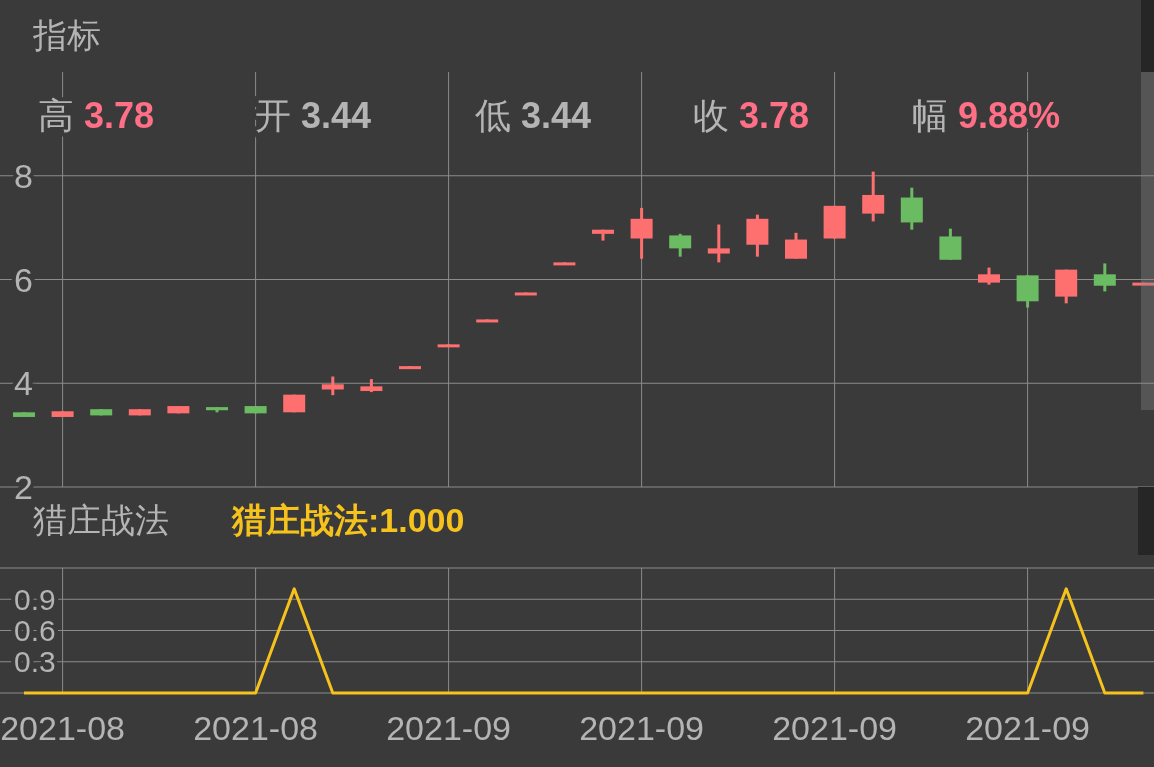 The width and height of the screenshot is (1154, 767). What do you see at coordinates (533, 115) in the screenshot?
I see `annotation: 低 3.44` at bounding box center [533, 115].